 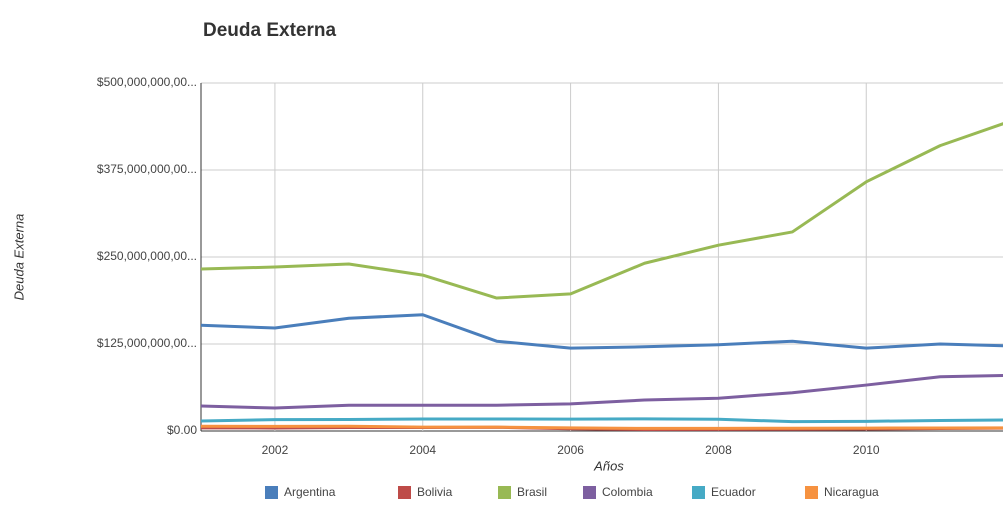 What do you see at coordinates (733, 492) in the screenshot?
I see `legend-label: Ecuador` at bounding box center [733, 492].